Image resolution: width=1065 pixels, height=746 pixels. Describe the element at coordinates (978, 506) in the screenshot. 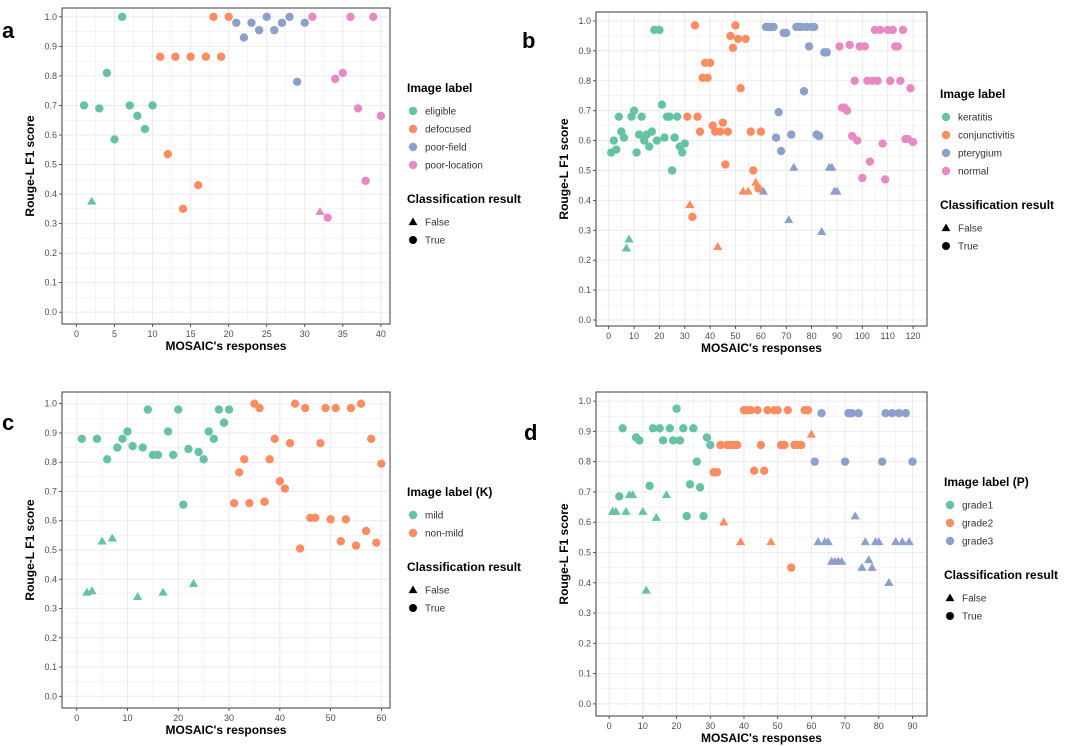

I see `legend-label: grade1` at that location.